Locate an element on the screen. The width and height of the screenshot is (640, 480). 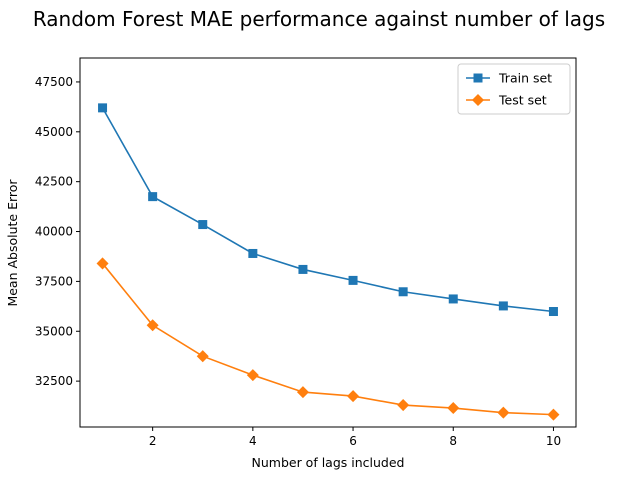
y-tick-label: 40000 is located at coordinates (54, 232).